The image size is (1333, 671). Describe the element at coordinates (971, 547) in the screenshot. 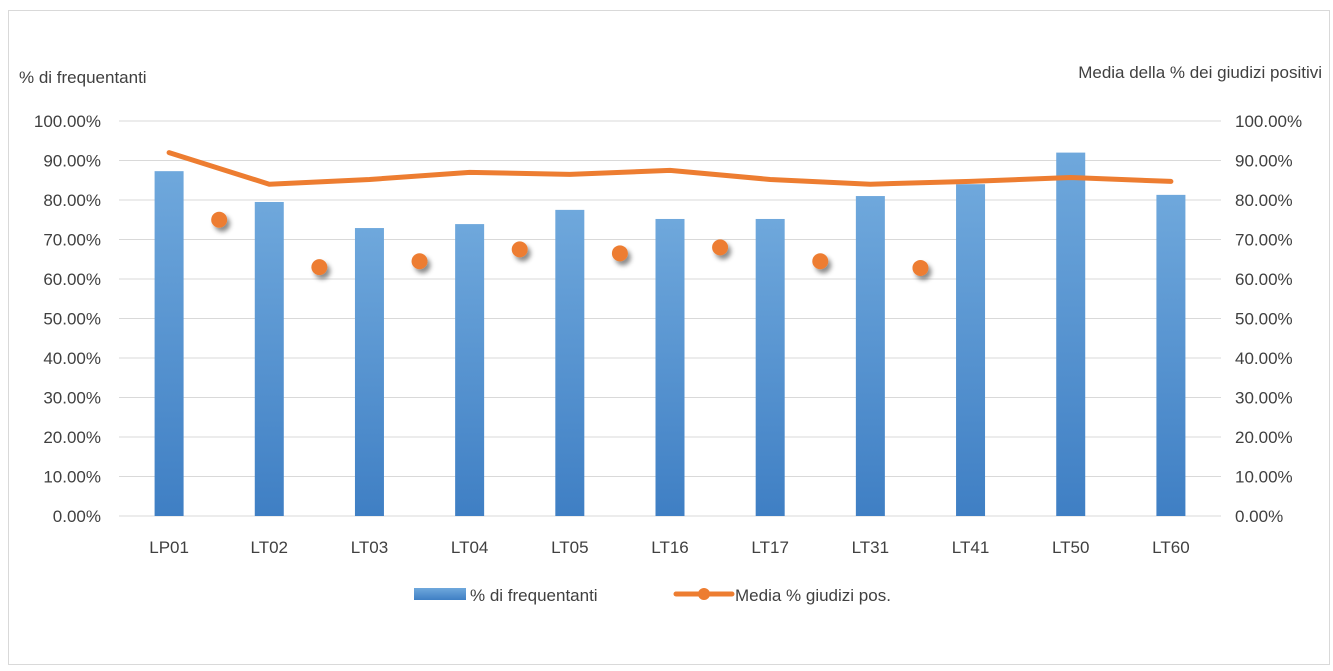

I see `x-tick-label: LT41` at that location.